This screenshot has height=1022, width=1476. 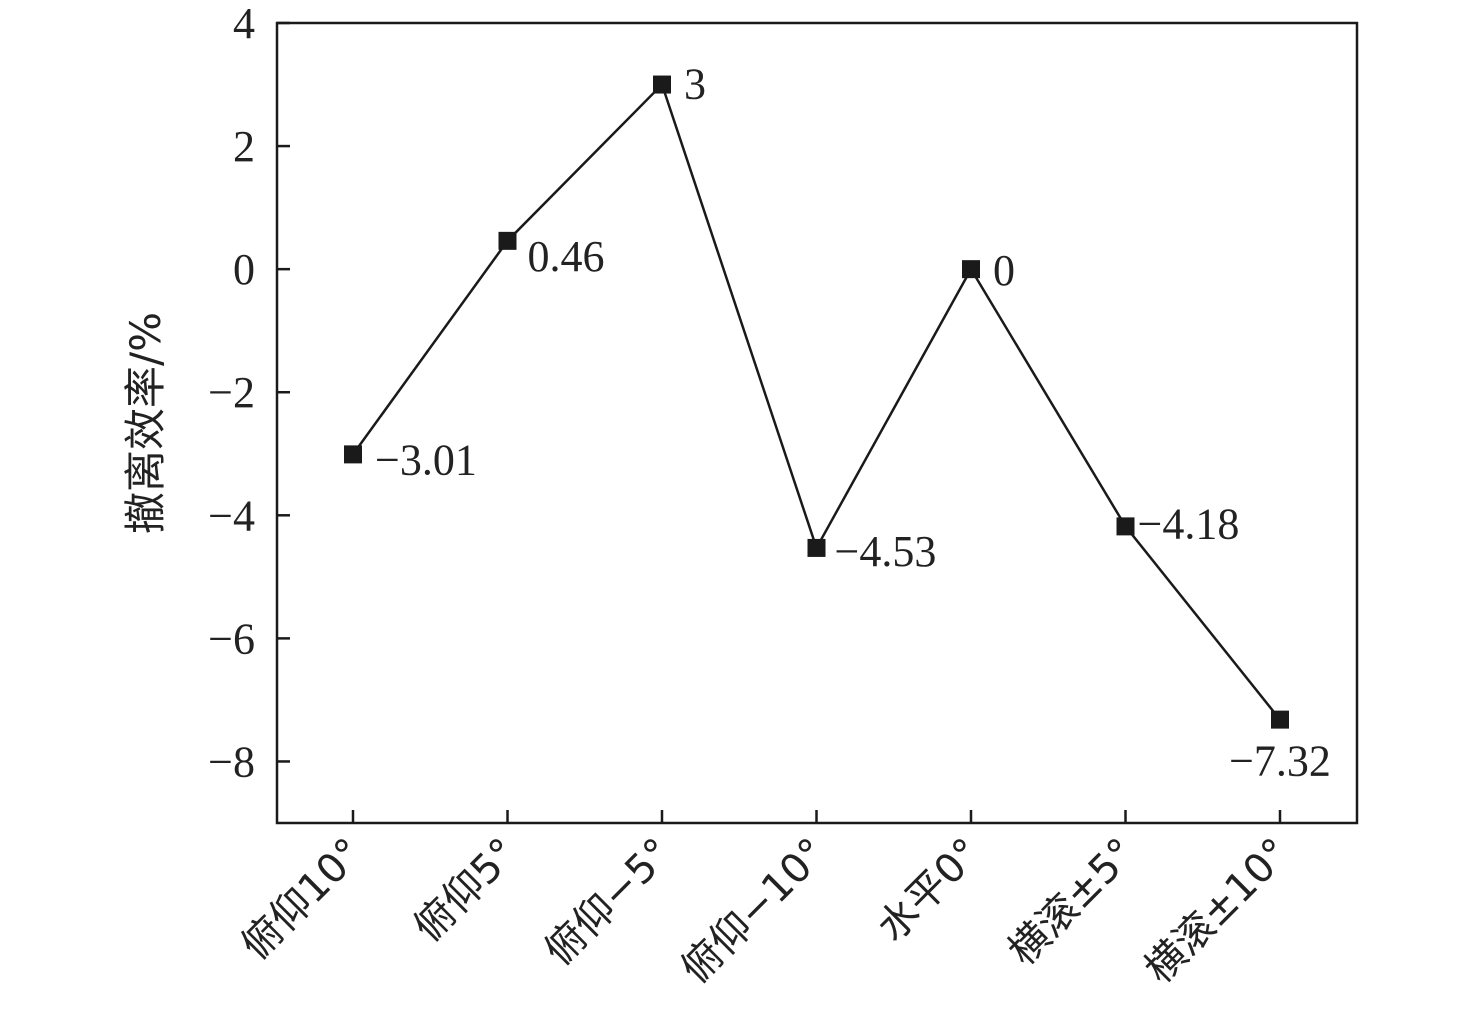 I want to click on x-tick-label: 俯仰10°, so click(x=302, y=899).